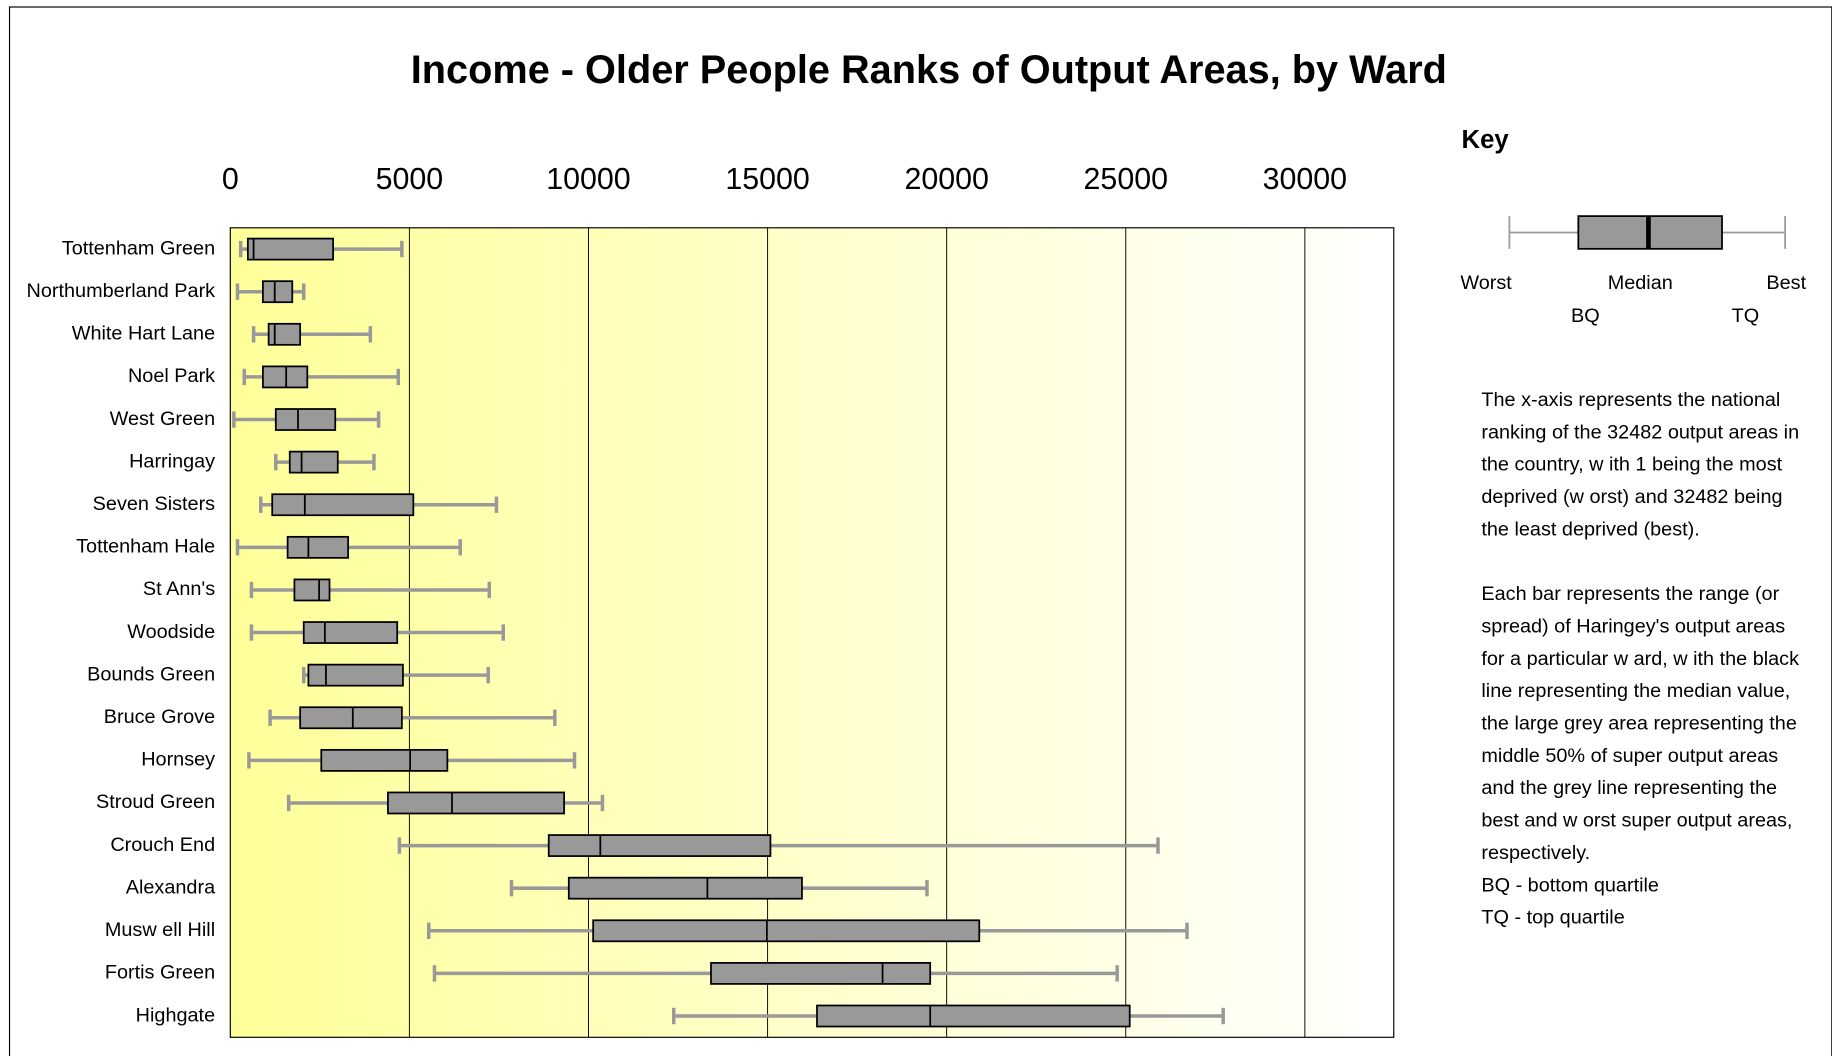  Describe the element at coordinates (1633, 626) in the screenshot. I see `note-line: spread) of Haringey's output areas` at that location.